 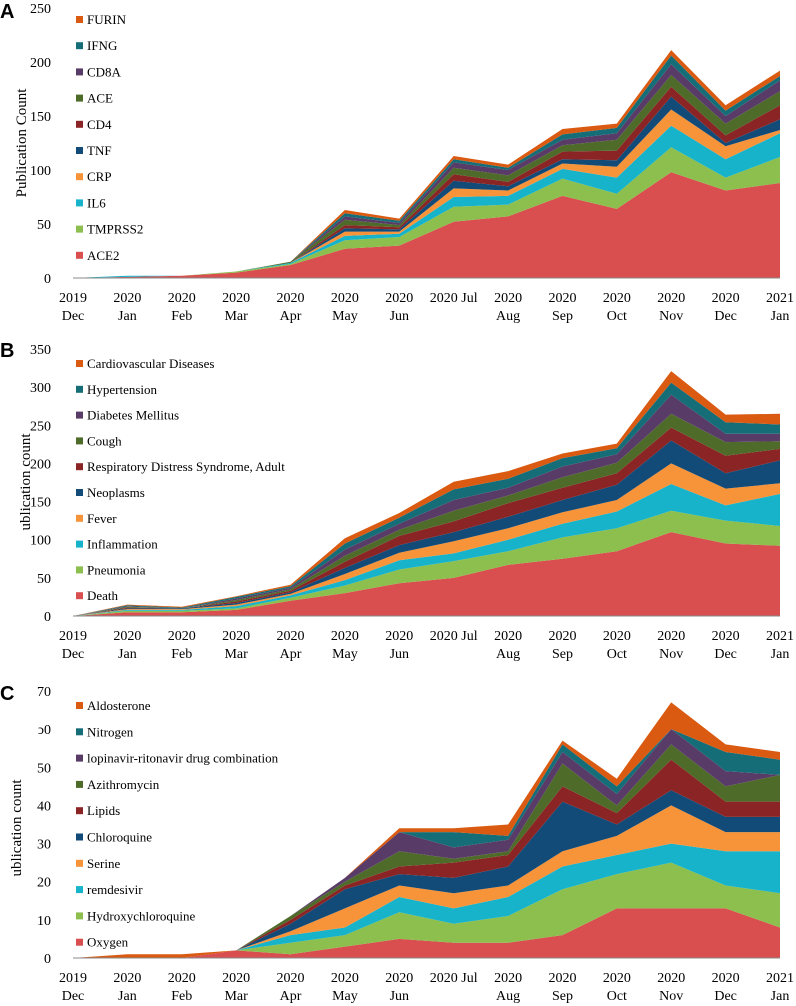 I want to click on legend-label: Oxygen, so click(x=108, y=942).